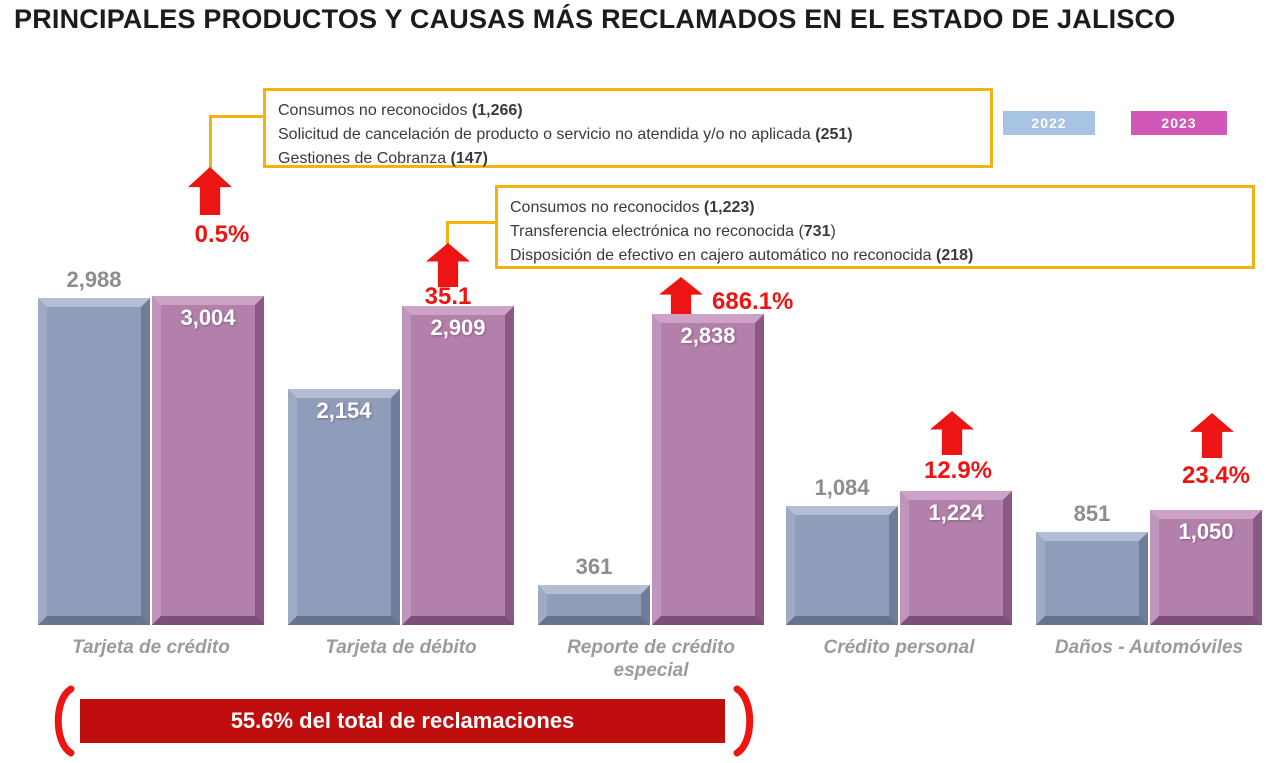 The height and width of the screenshot is (763, 1278). I want to click on pct-change-reporte-credito: 686.1%, so click(753, 301).